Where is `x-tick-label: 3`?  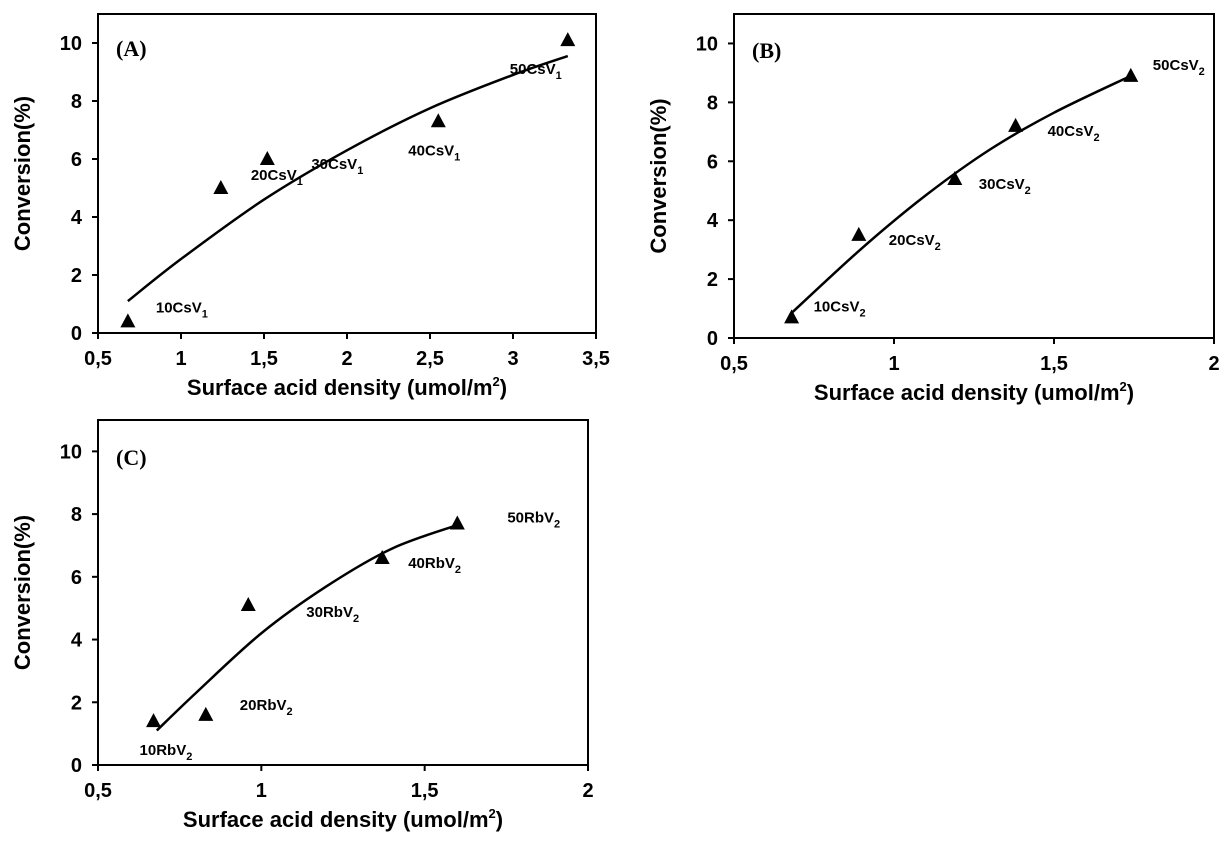
x-tick-label: 3 is located at coordinates (512, 359).